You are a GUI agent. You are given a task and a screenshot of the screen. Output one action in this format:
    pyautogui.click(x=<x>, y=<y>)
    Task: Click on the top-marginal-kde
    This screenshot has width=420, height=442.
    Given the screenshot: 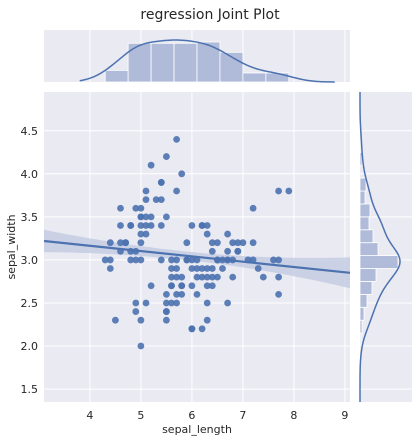 What is the action you would take?
    pyautogui.click(x=207, y=61)
    